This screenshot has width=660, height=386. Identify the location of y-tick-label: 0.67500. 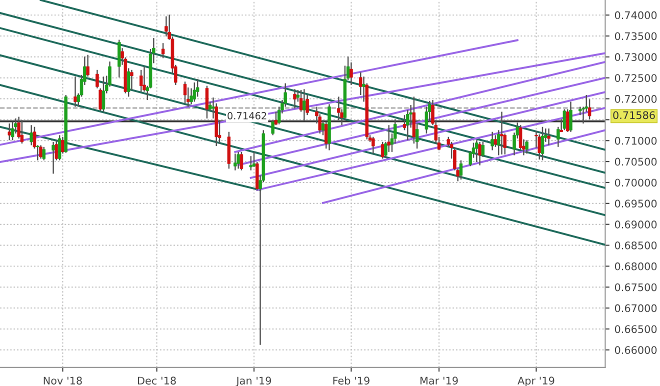
(635, 287).